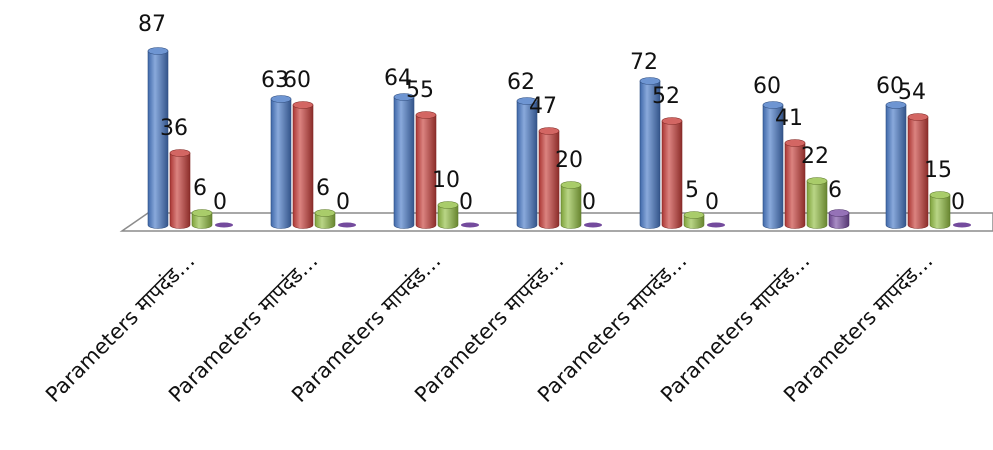 This screenshot has height=450, width=993. I want to click on data-label: 54, so click(912, 92).